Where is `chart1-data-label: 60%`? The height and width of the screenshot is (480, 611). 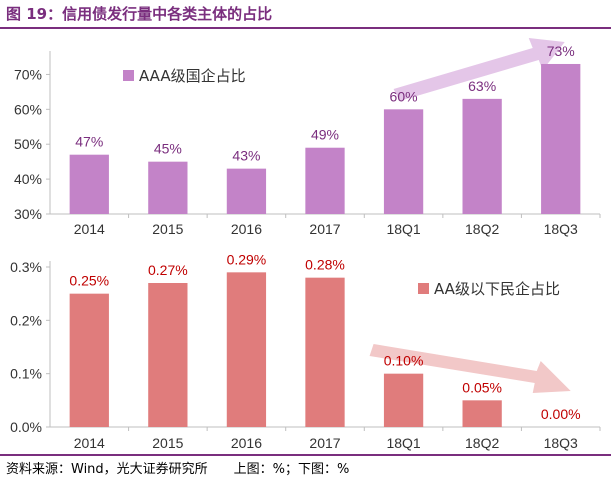
chart1-data-label: 60% is located at coordinates (404, 96).